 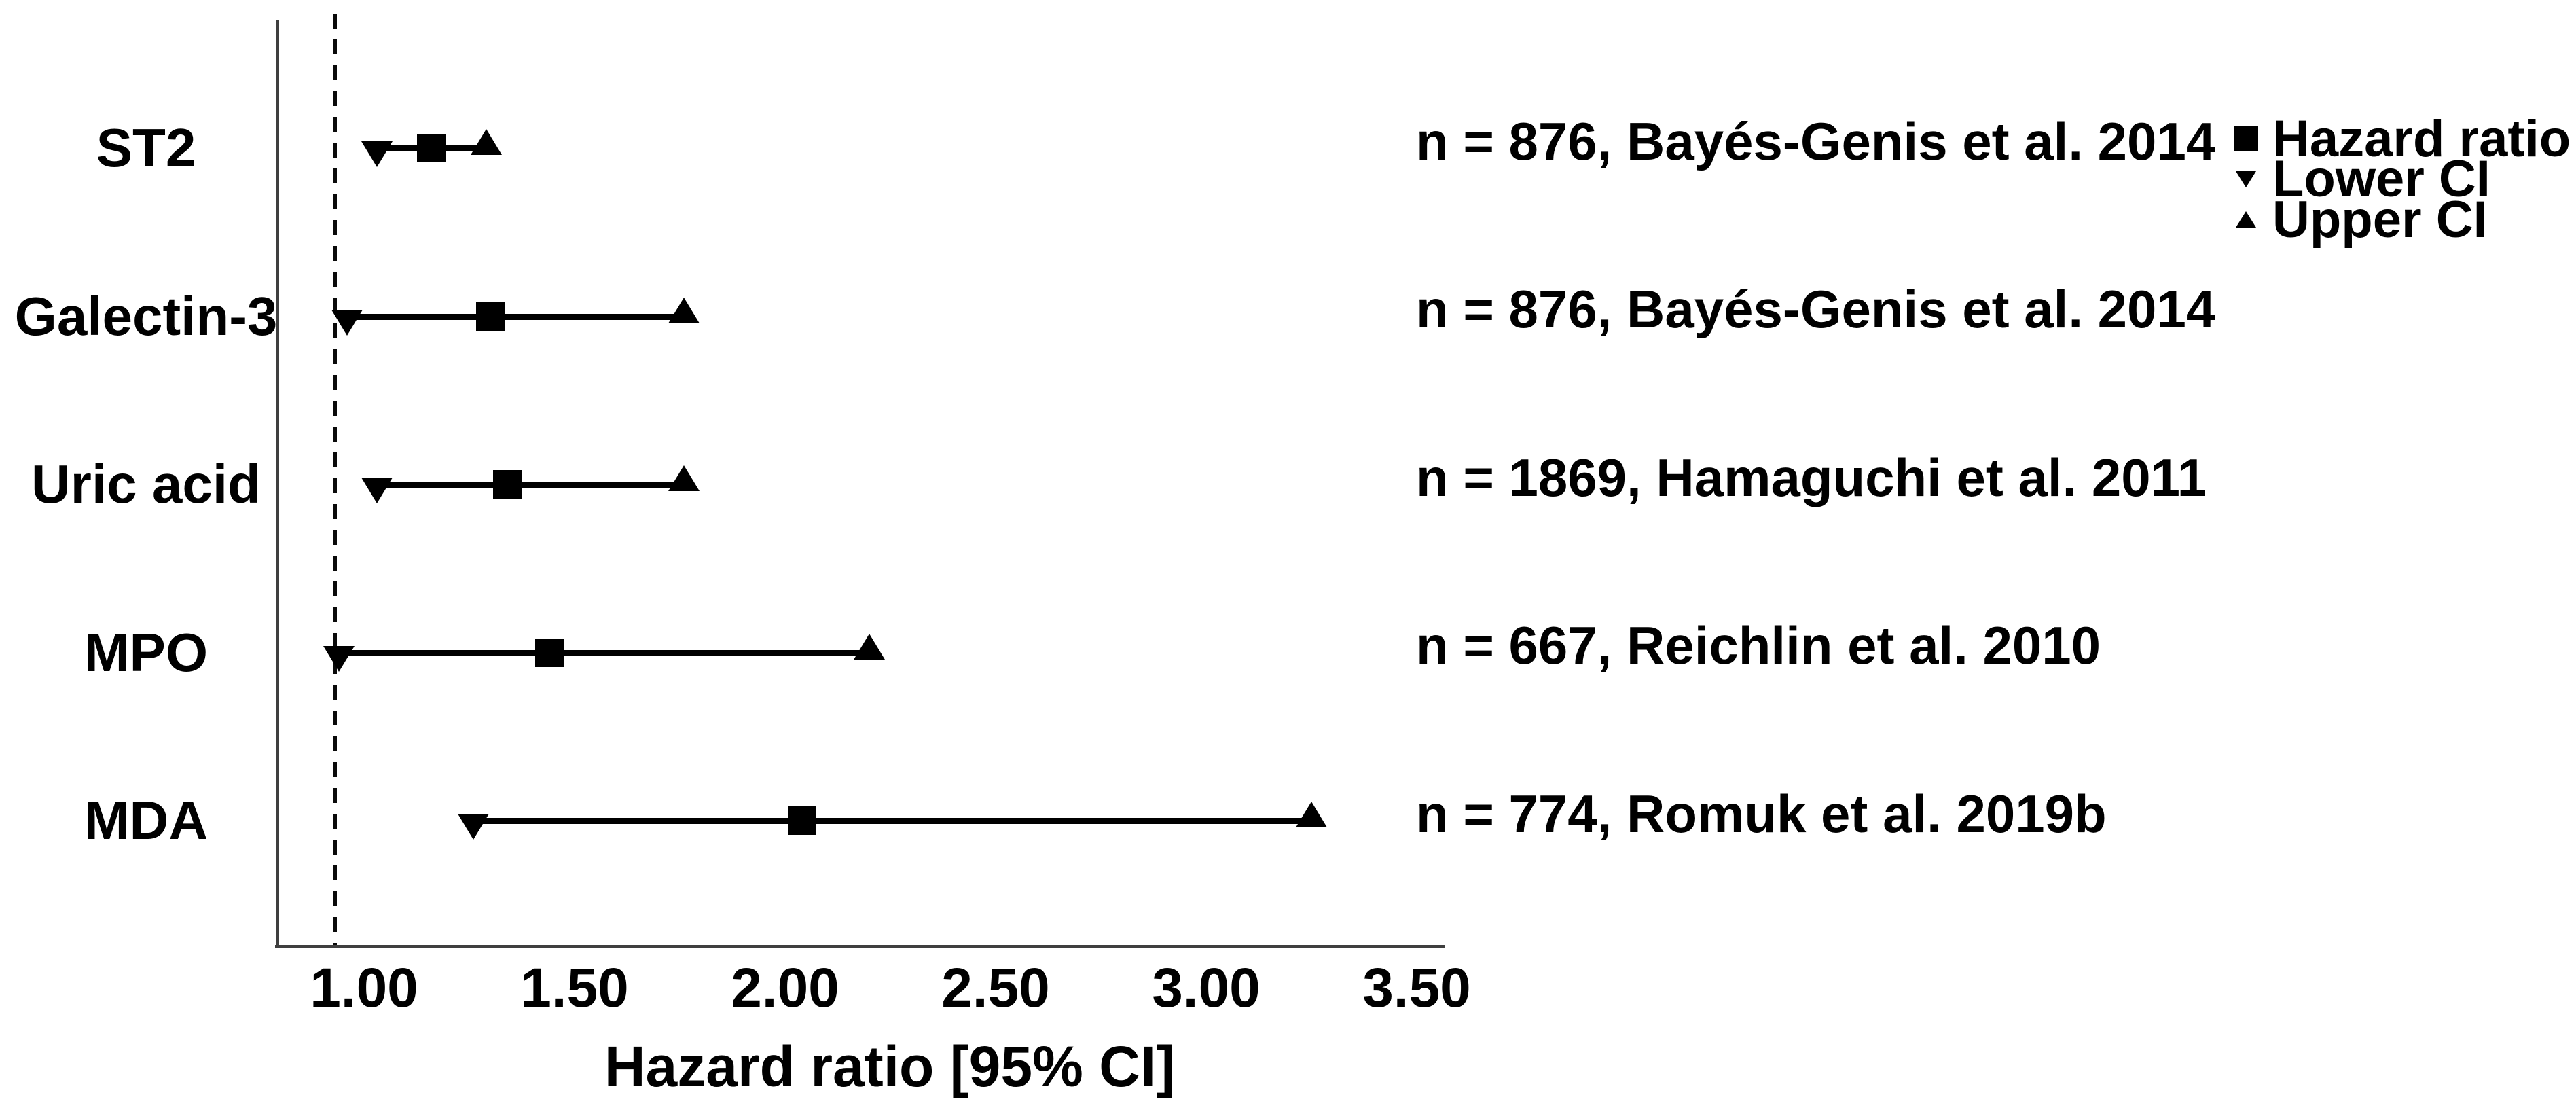 What do you see at coordinates (785, 988) in the screenshot?
I see `x-tick-label: 2.00` at bounding box center [785, 988].